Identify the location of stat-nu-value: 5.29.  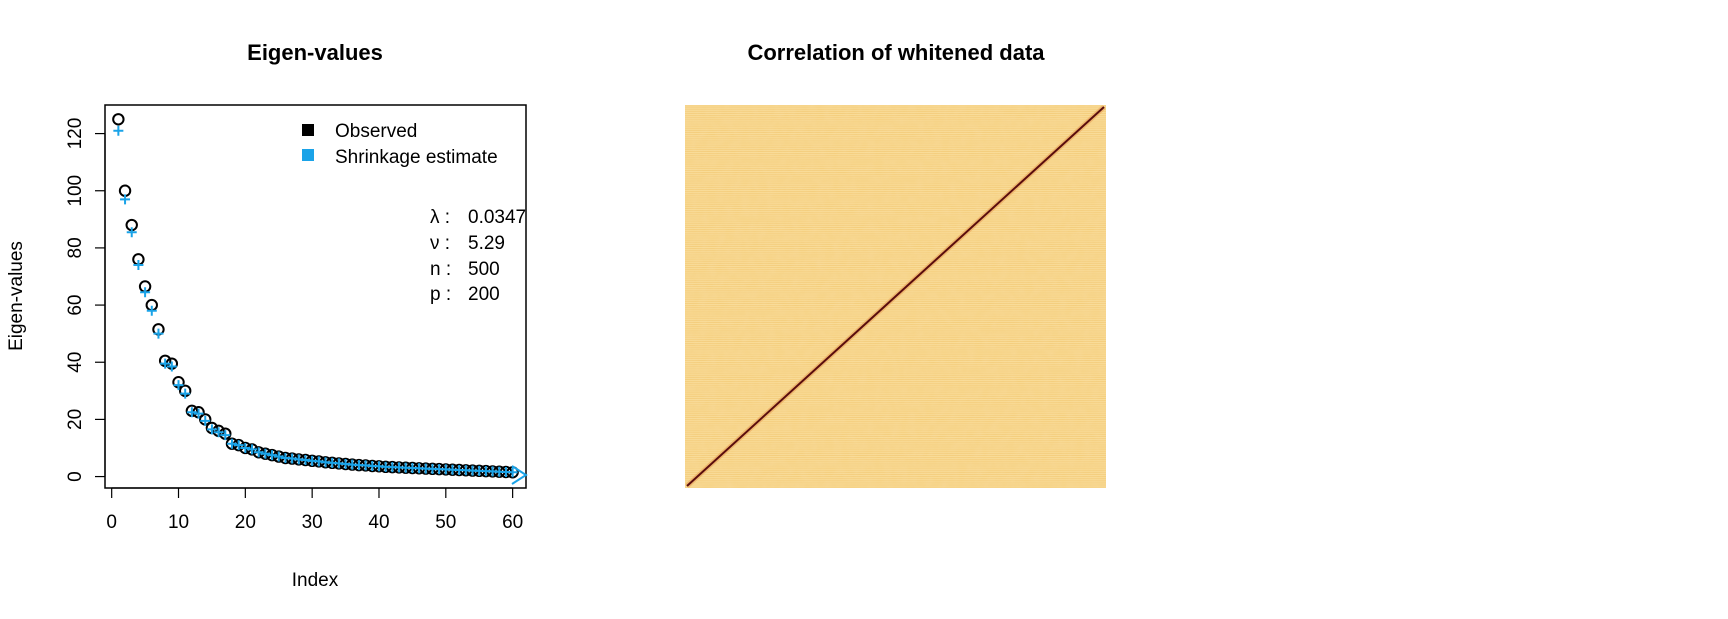
(486, 243).